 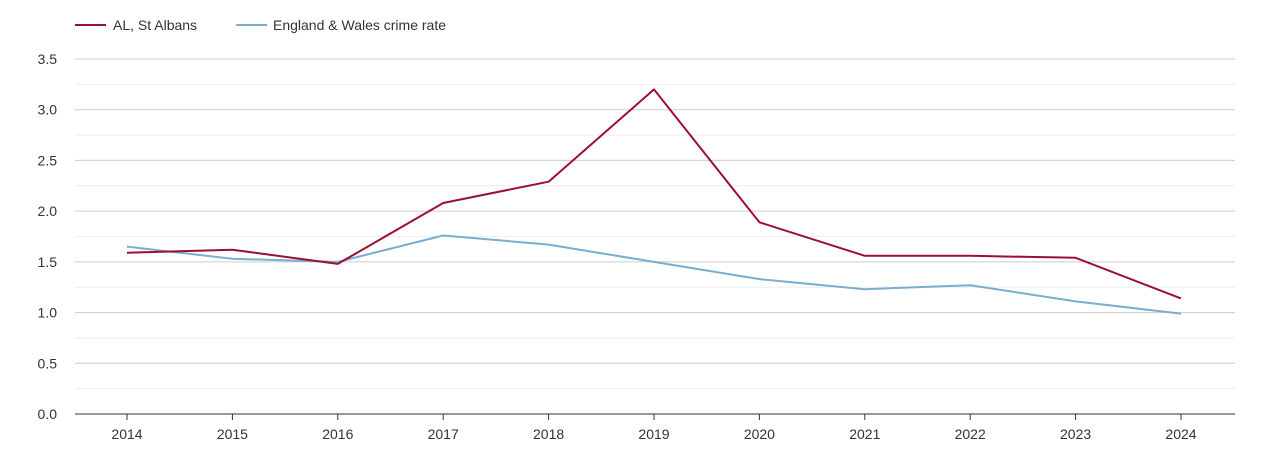 What do you see at coordinates (759, 434) in the screenshot?
I see `x-tick-label: 2020` at bounding box center [759, 434].